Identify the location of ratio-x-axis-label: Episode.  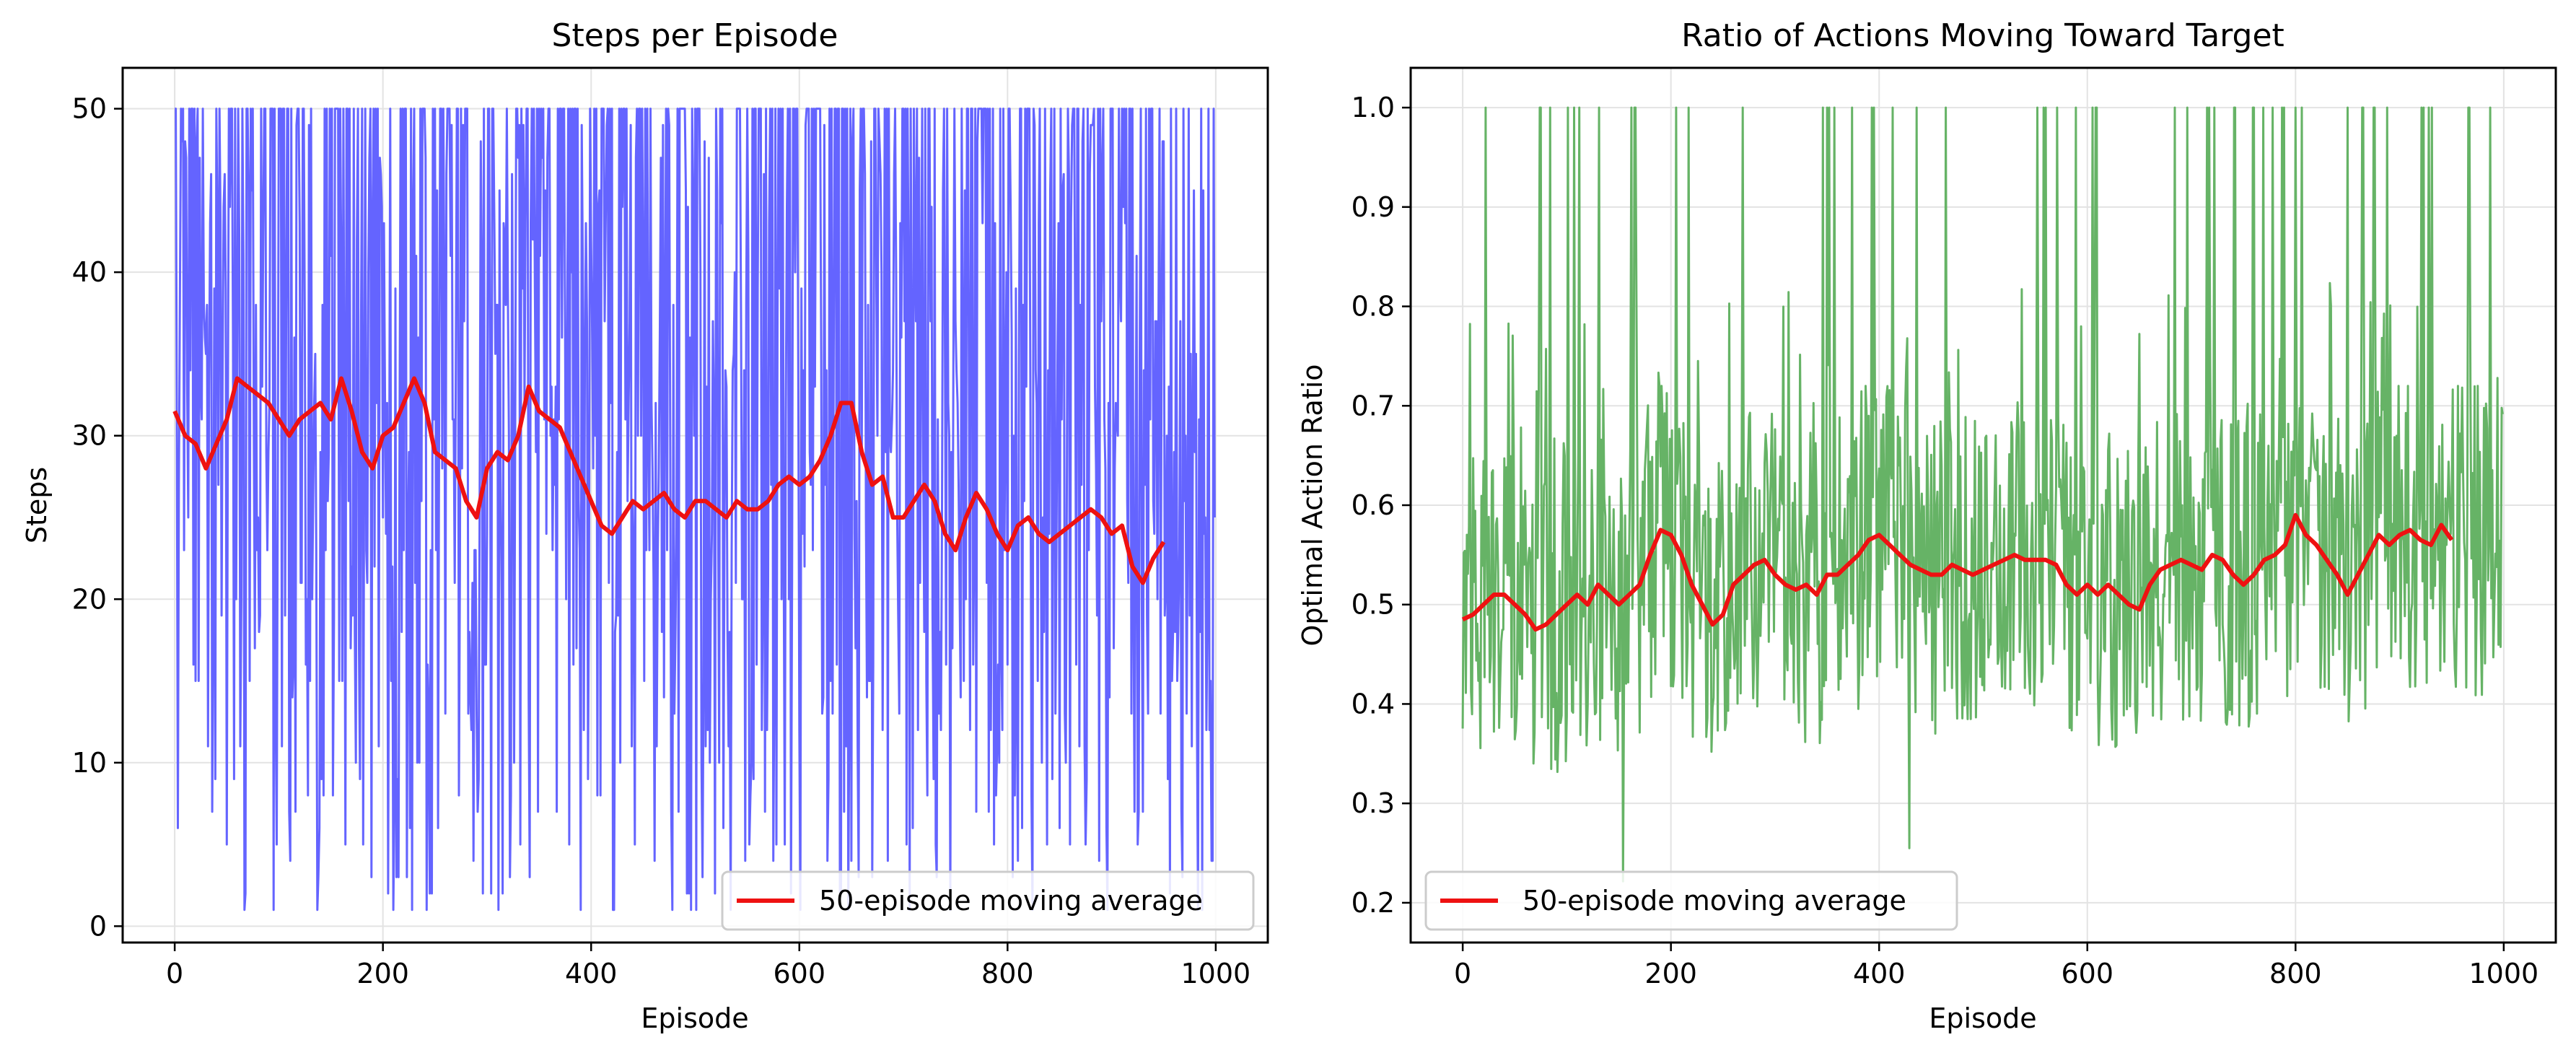
(1983, 1018).